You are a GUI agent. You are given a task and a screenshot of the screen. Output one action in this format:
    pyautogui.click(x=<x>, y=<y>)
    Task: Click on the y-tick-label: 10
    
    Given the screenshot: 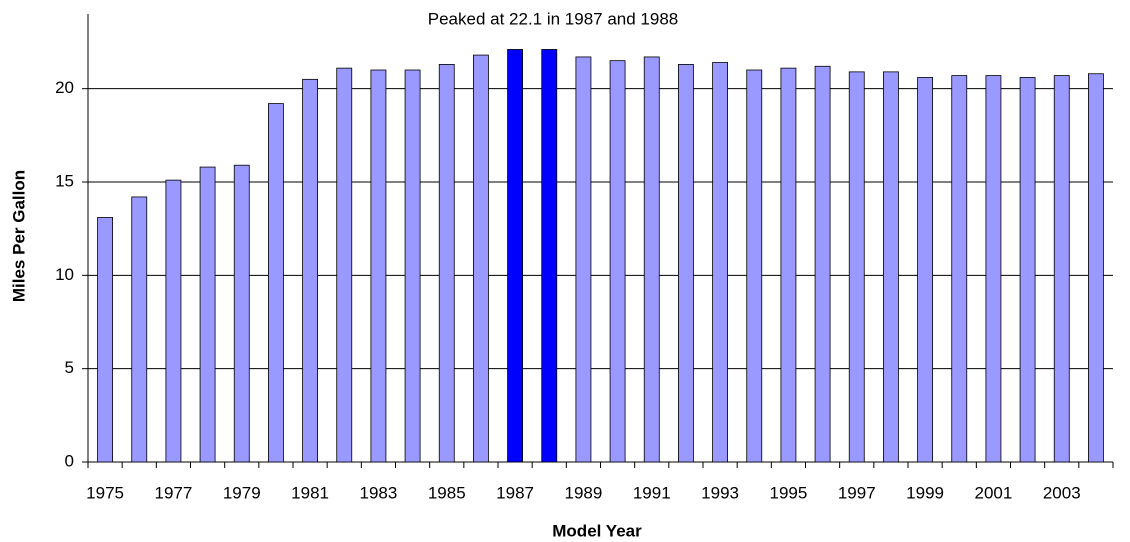 What is the action you would take?
    pyautogui.click(x=64, y=274)
    